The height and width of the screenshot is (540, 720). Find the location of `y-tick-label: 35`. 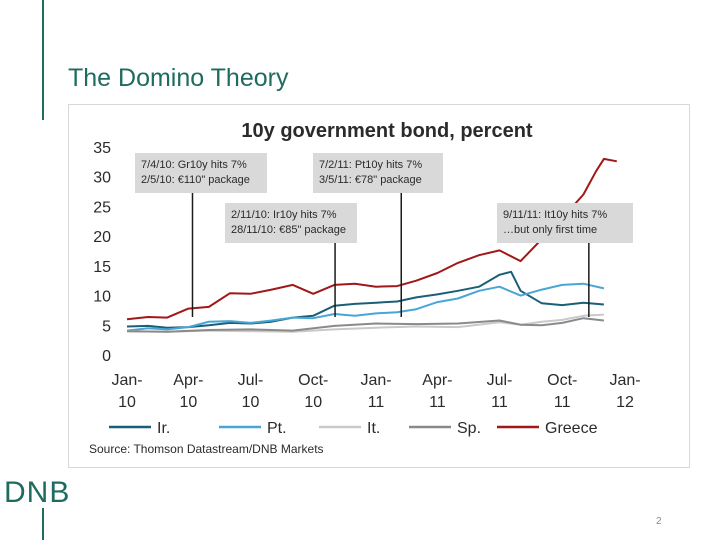

y-tick-label: 35 is located at coordinates (102, 148).